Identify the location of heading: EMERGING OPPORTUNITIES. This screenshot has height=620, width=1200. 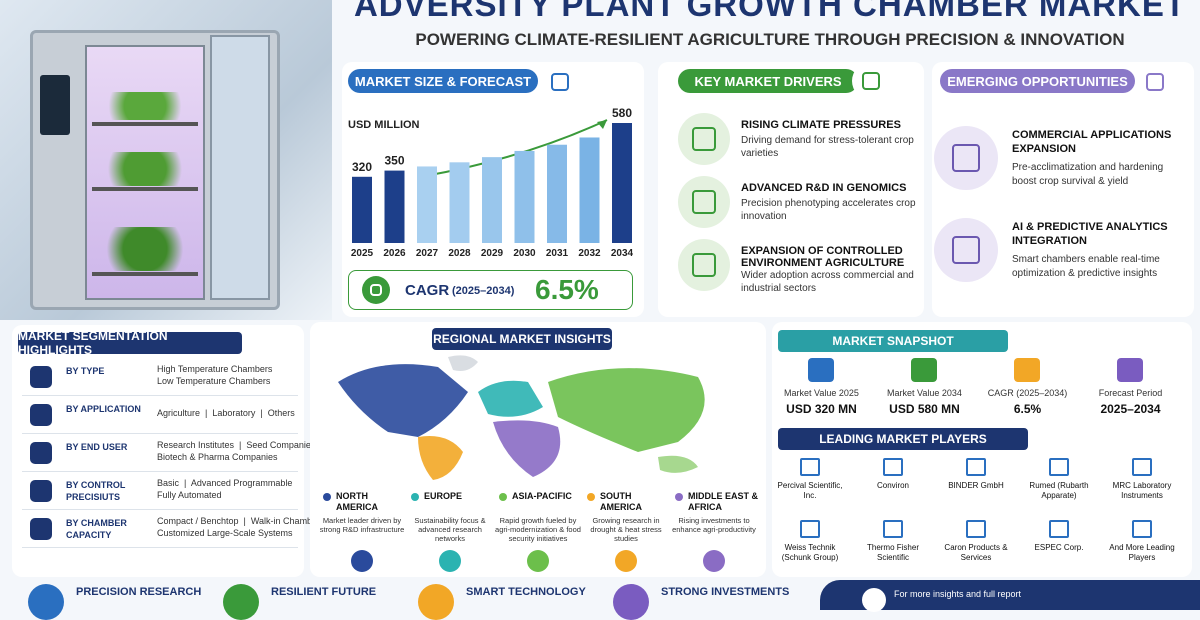
(1037, 81).